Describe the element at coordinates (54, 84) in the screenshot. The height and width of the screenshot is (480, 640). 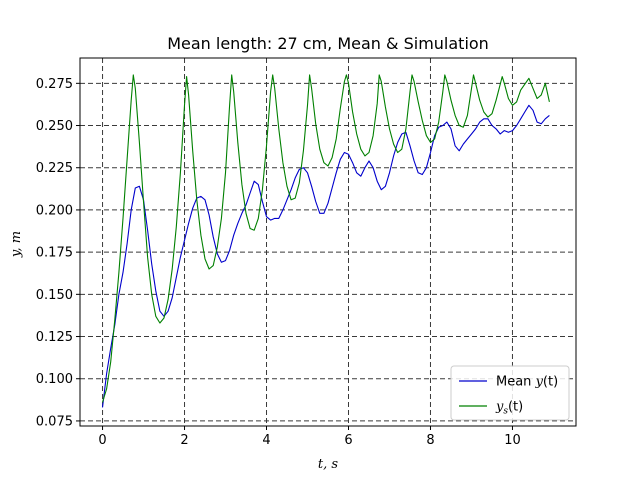
I see `y-tick-label: 0.275` at that location.